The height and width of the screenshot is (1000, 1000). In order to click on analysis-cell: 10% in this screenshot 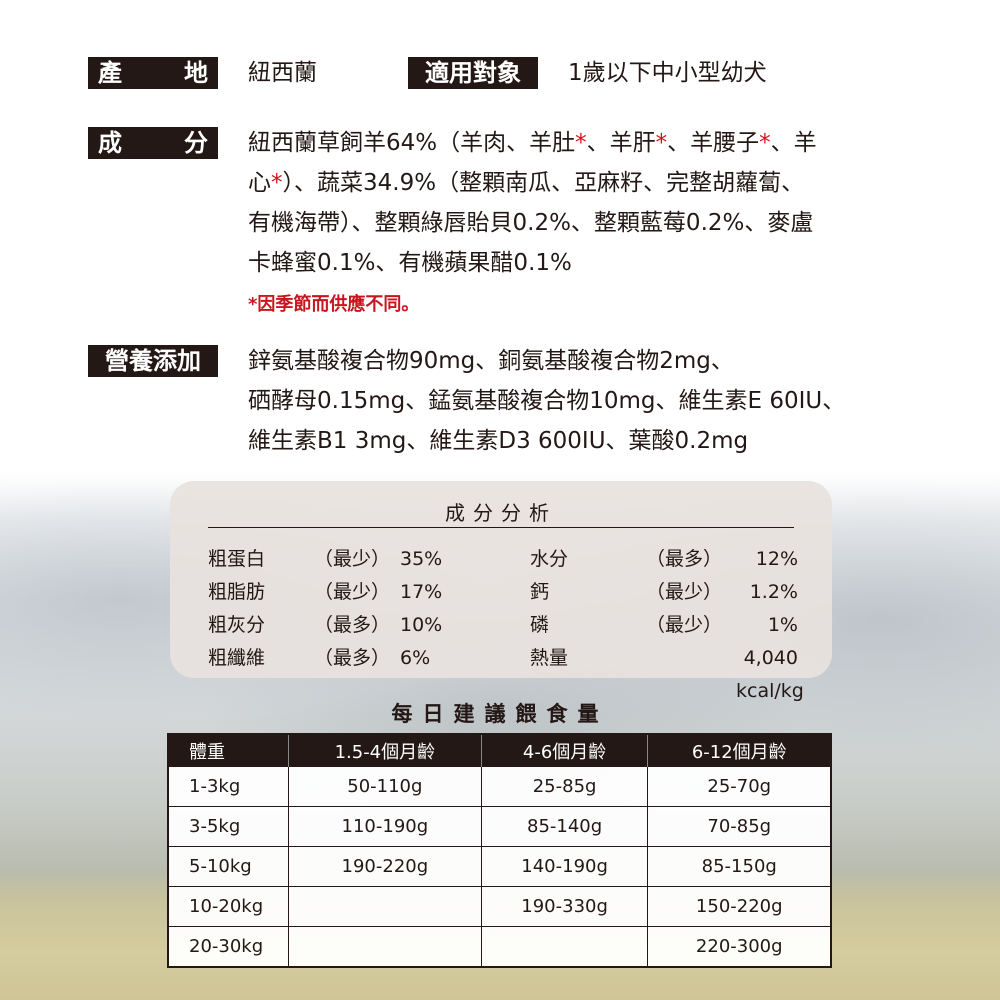, I will do `click(421, 625)`.